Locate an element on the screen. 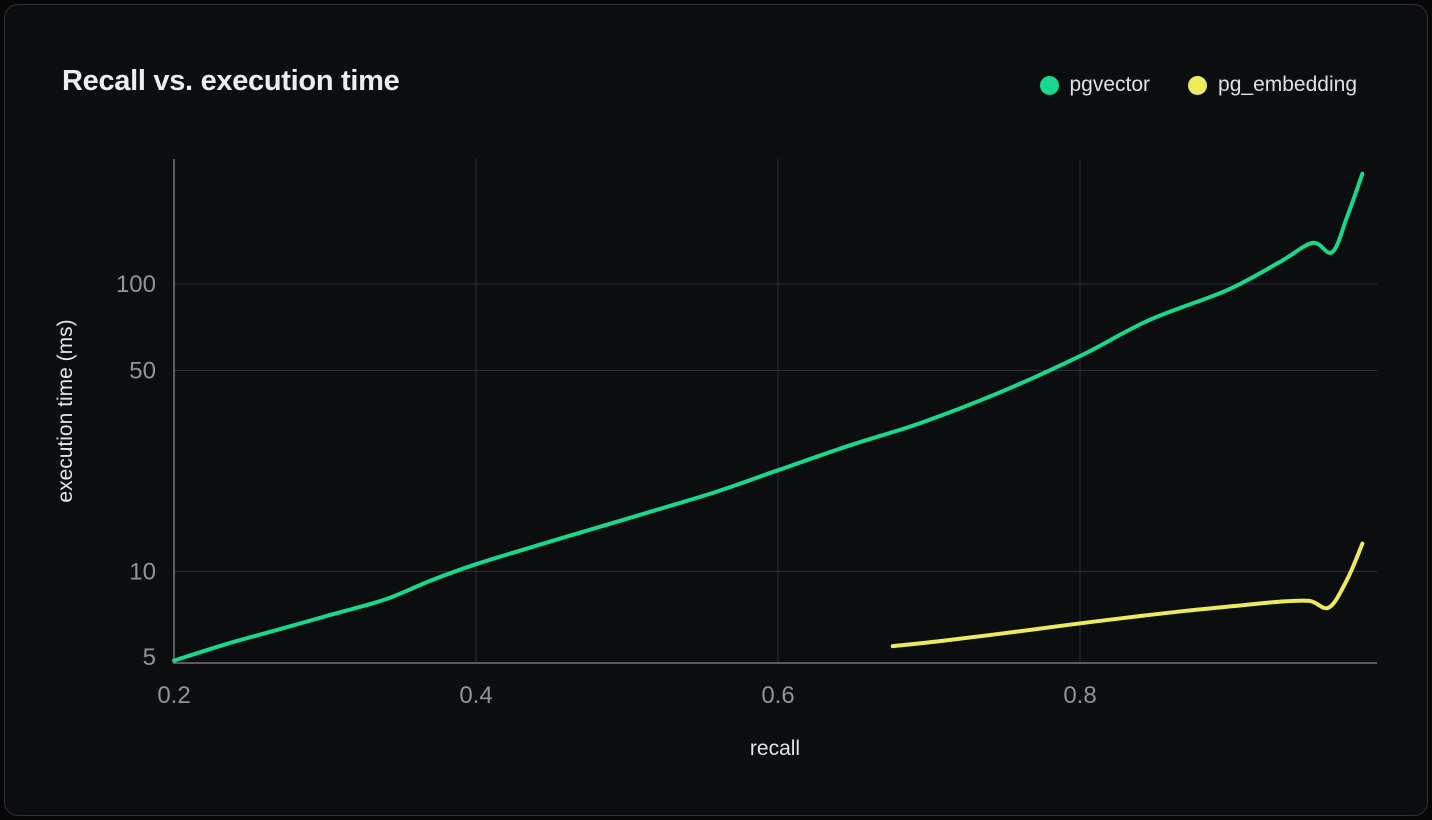  x-axis-title: recall is located at coordinates (775, 748).